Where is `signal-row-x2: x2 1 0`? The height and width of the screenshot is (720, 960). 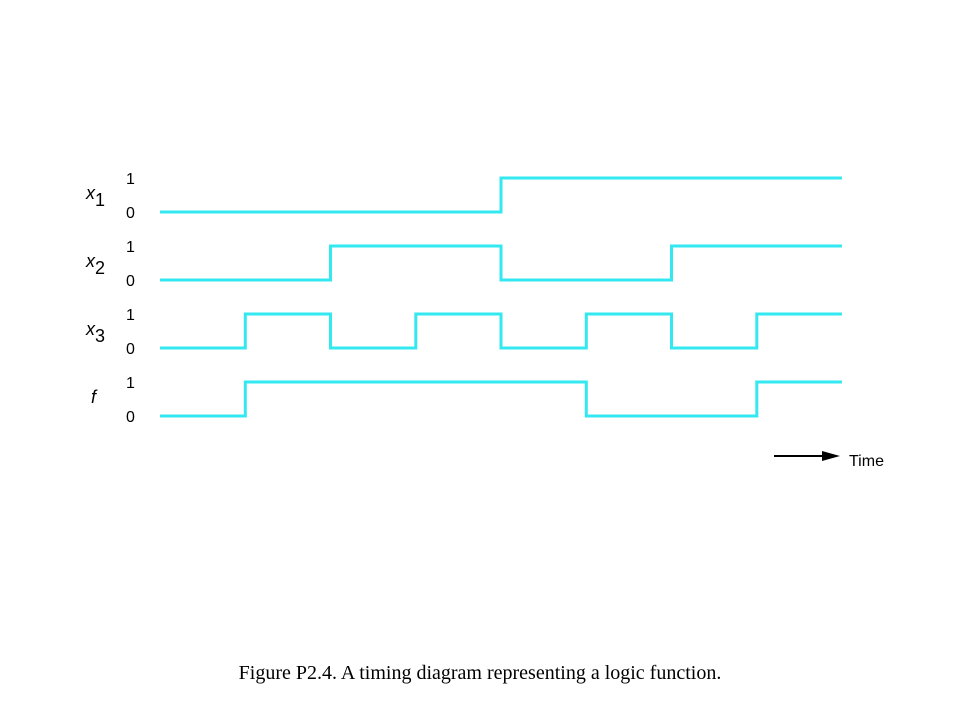 signal-row-x2: x2 1 0 is located at coordinates (463, 264).